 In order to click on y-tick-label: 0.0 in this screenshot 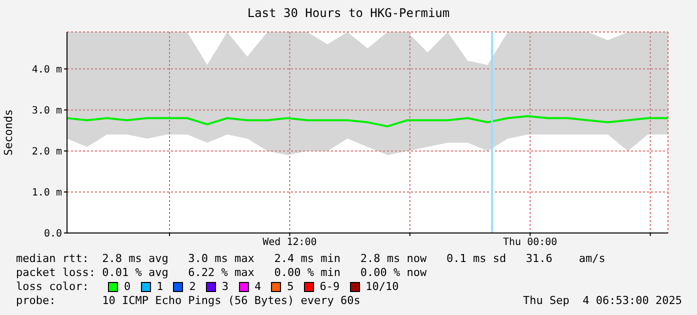, I will do `click(53, 234)`.